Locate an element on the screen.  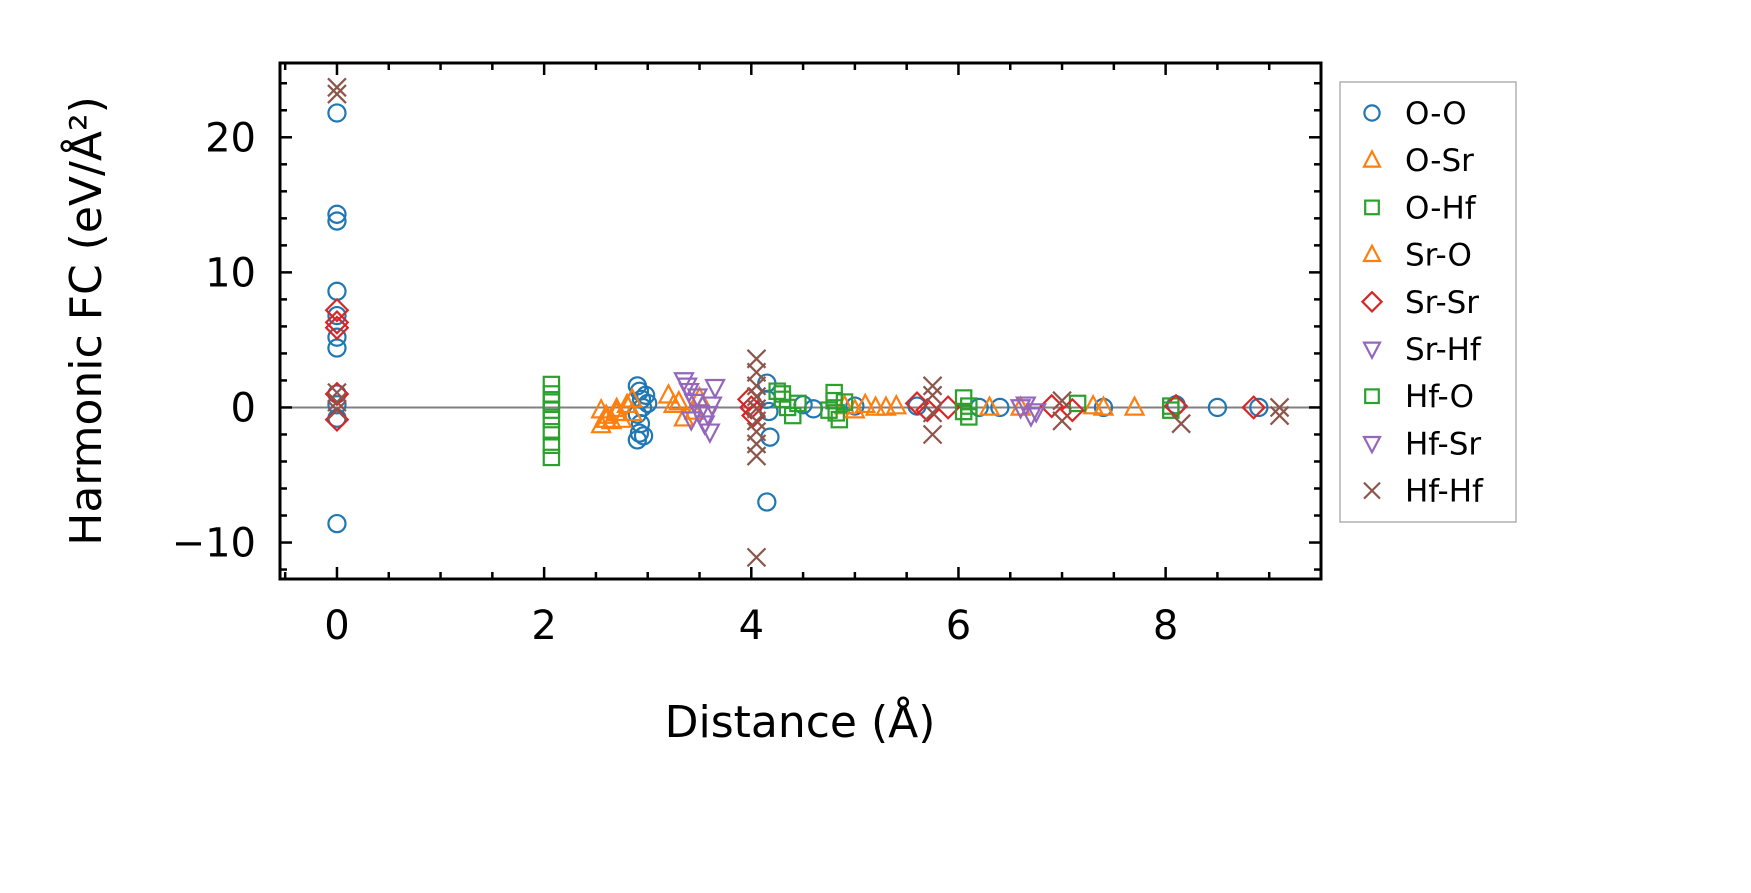
legend-label-o-o: O-O is located at coordinates (1436, 114).